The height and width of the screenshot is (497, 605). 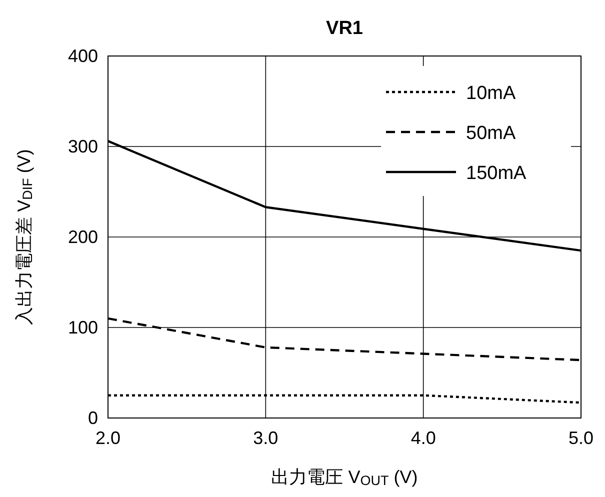 What do you see at coordinates (93, 418) in the screenshot?
I see `y-tick-label: 0` at bounding box center [93, 418].